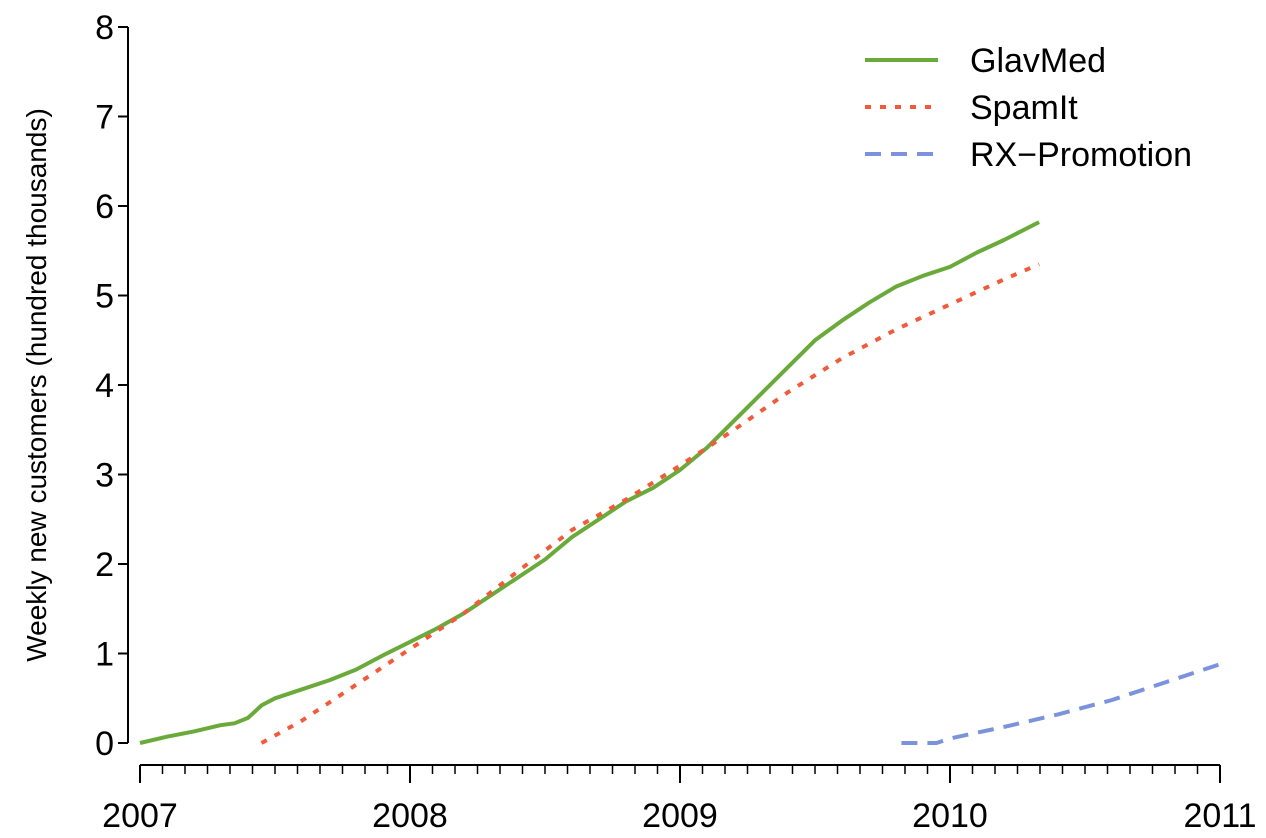 This screenshot has width=1266, height=838. What do you see at coordinates (36, 385) in the screenshot?
I see `y-axis-title: Weekly new customers (hundred thousands)` at bounding box center [36, 385].